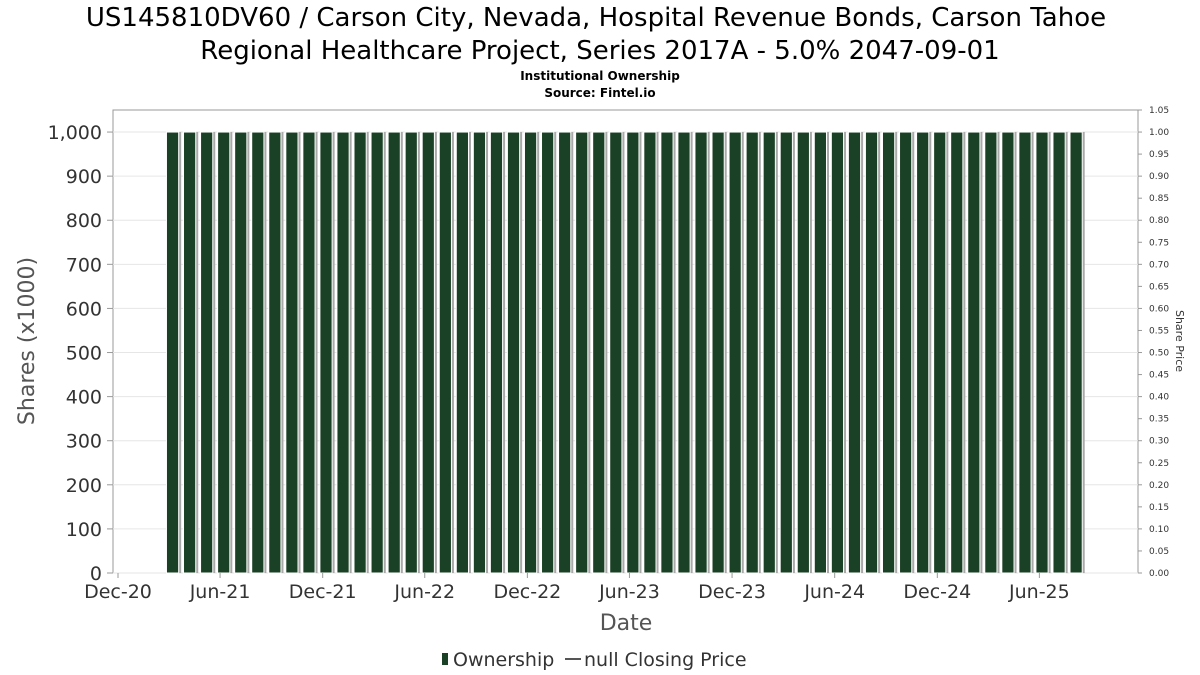 This screenshot has height=675, width=1200. Describe the element at coordinates (1159, 398) in the screenshot. I see `y2-tick-label: 0.40` at that location.